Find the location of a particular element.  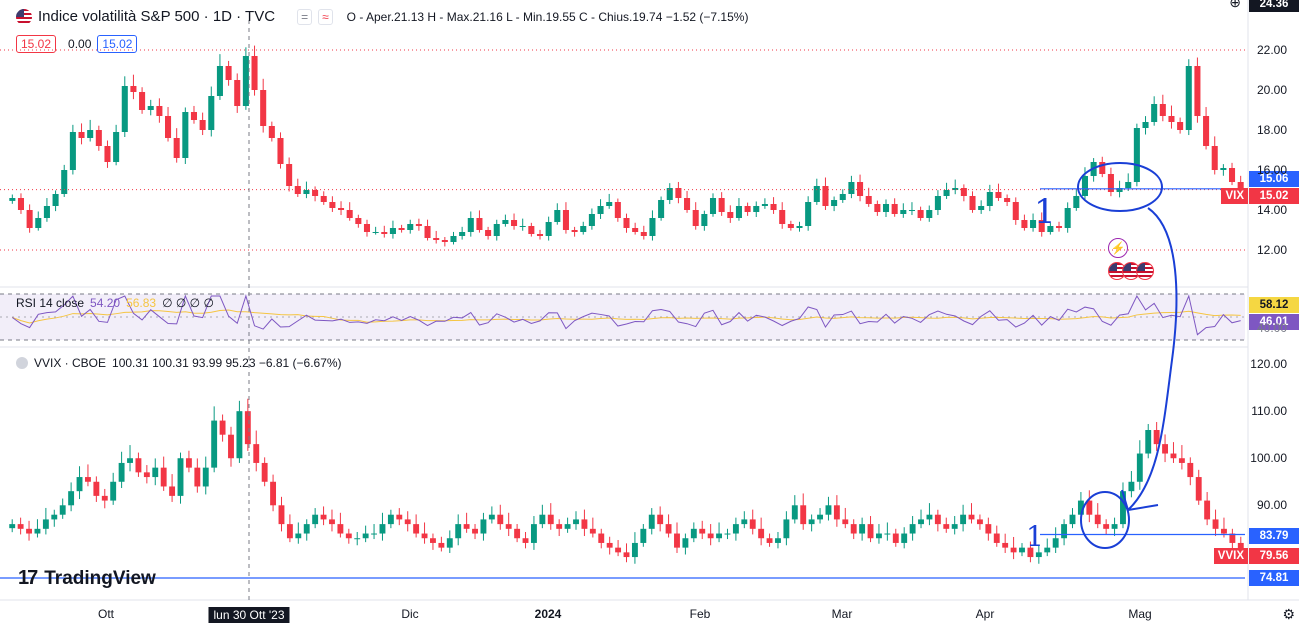

y-tick-label: 110.00 is located at coordinates (1269, 411).